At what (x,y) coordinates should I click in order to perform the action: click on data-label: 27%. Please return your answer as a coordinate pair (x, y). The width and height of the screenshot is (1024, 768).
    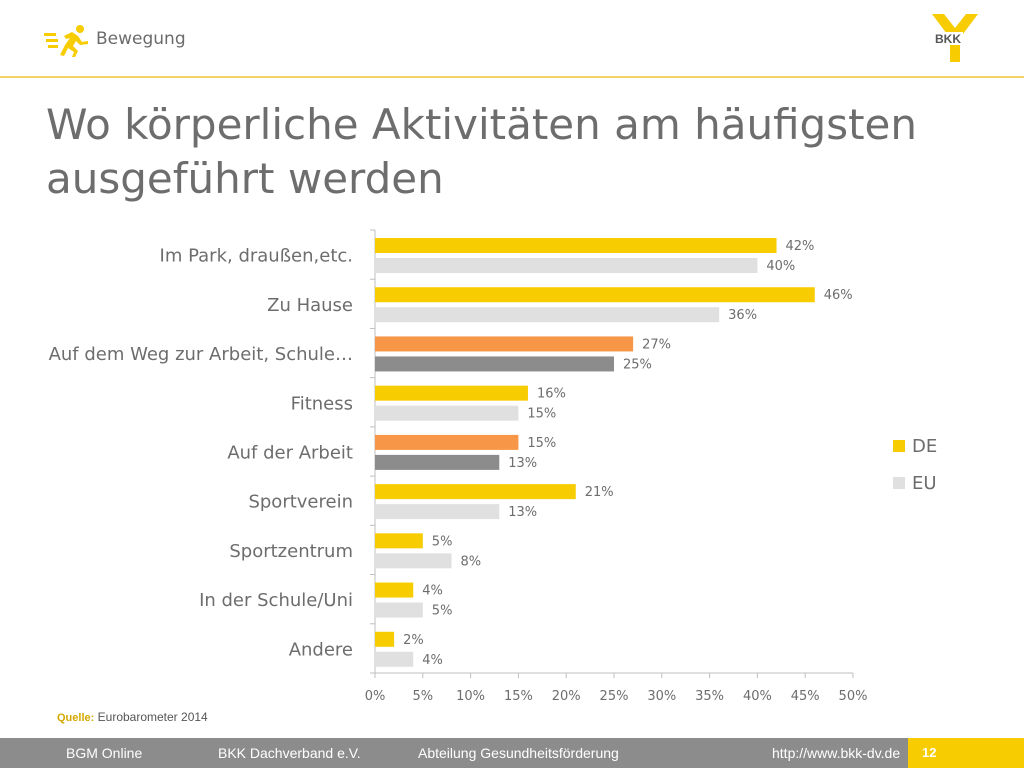
    Looking at the image, I should click on (656, 344).